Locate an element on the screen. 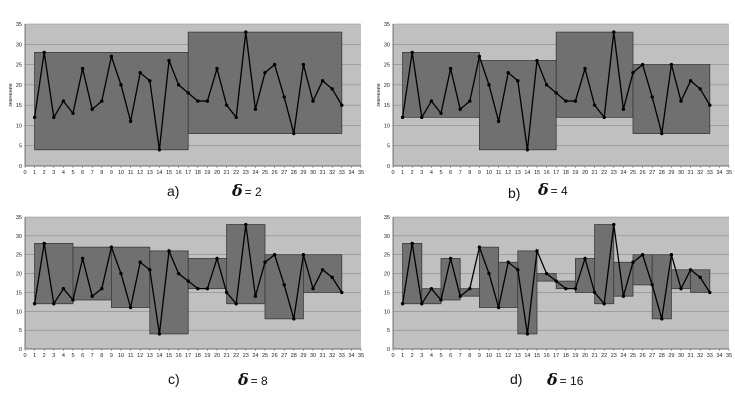 This screenshot has height=410, width=735. y-tick-label: 5 is located at coordinates (20, 147).